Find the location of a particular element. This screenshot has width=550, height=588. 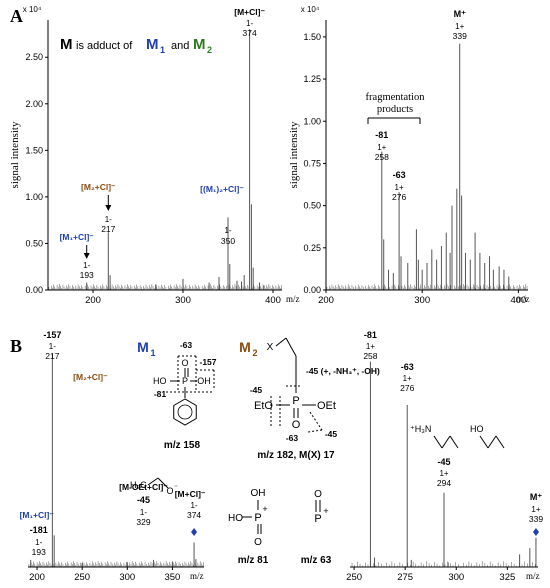

cleavage-dash is located at coordinates (315, 431).